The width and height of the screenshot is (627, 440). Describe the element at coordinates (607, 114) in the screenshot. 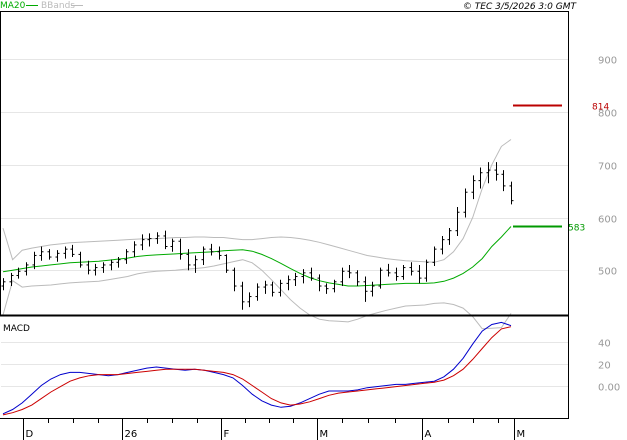

I see `price-y-tick-label: 800` at that location.